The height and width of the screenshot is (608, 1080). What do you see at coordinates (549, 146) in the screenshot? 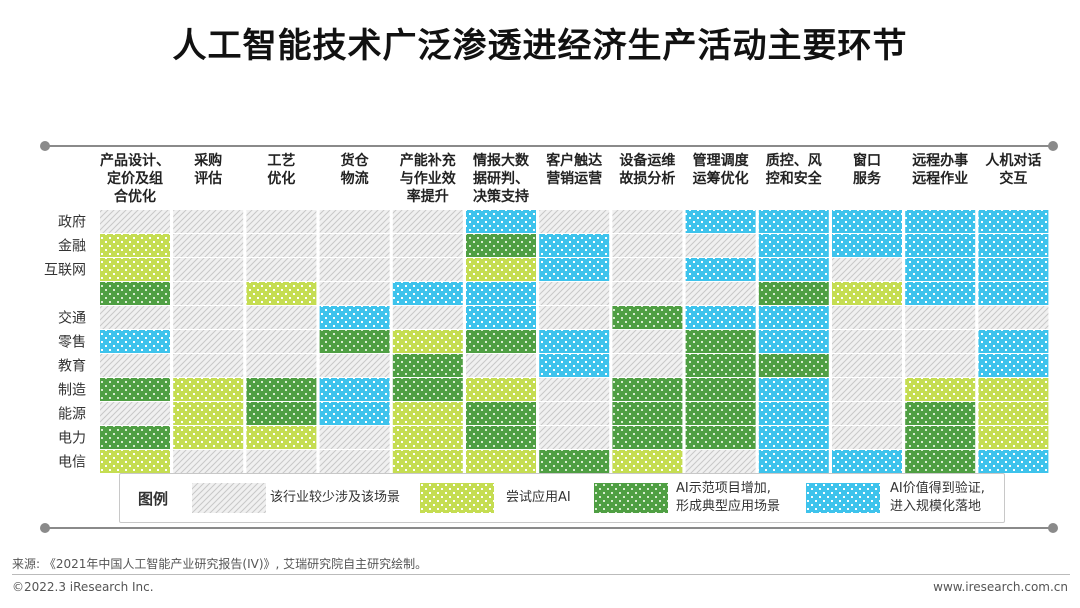
I see `top-divider` at bounding box center [549, 146].